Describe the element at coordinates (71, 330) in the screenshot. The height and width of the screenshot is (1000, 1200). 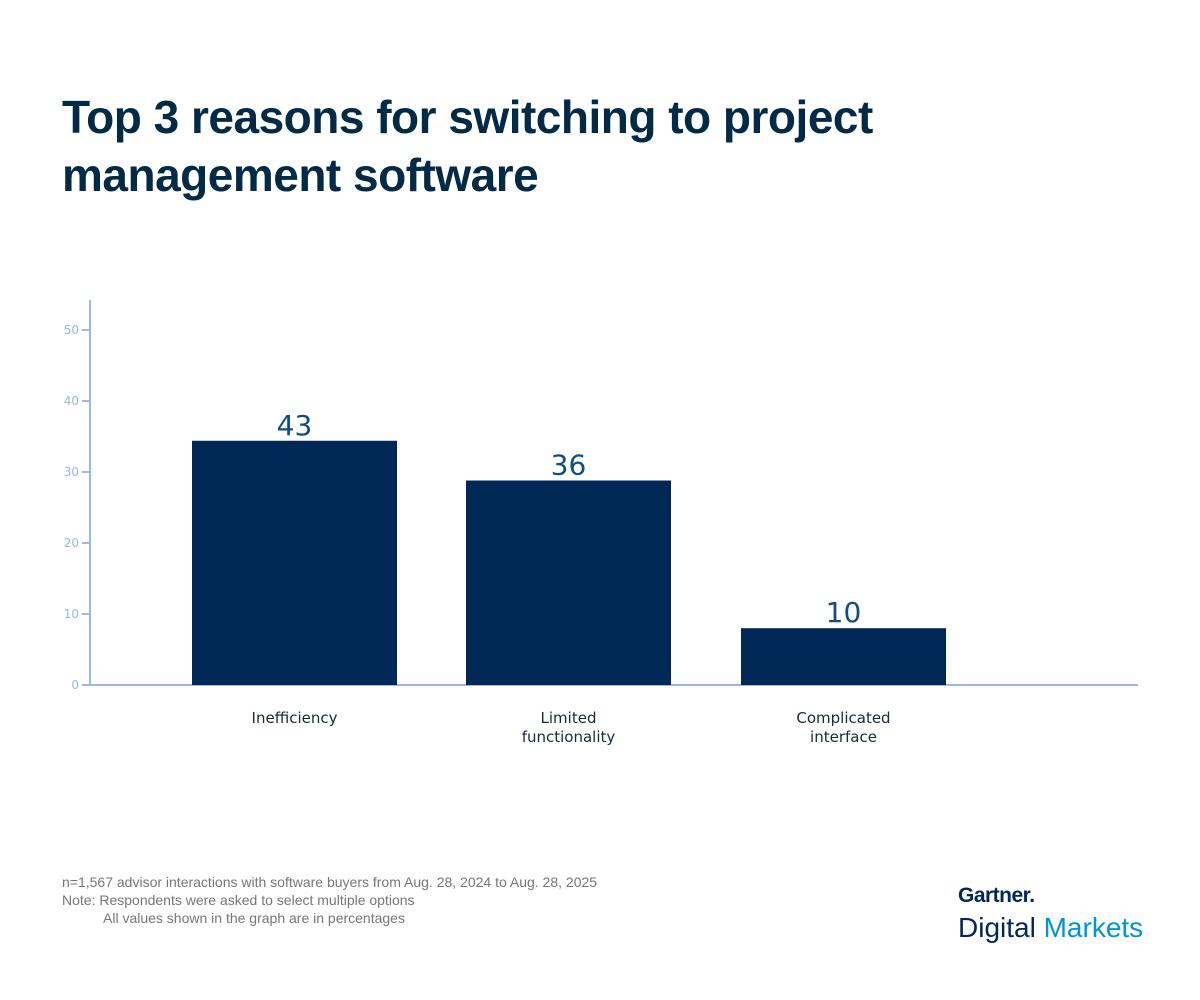
I see `y-tick-label: 50` at that location.